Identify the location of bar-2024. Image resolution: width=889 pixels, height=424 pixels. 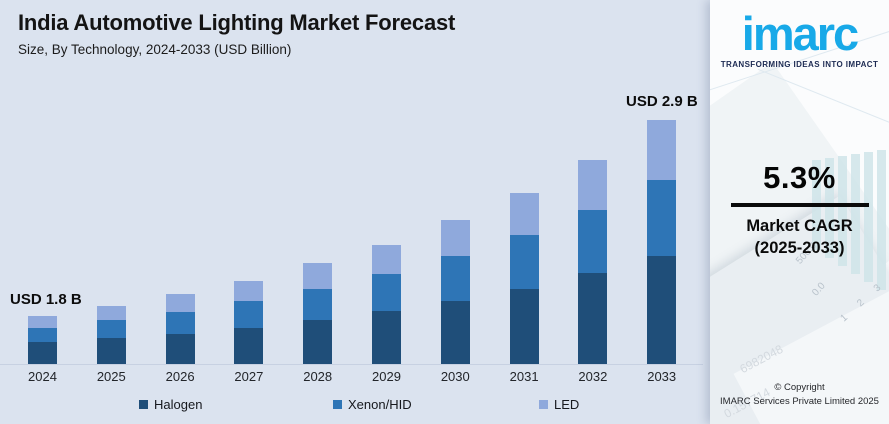
(42, 340).